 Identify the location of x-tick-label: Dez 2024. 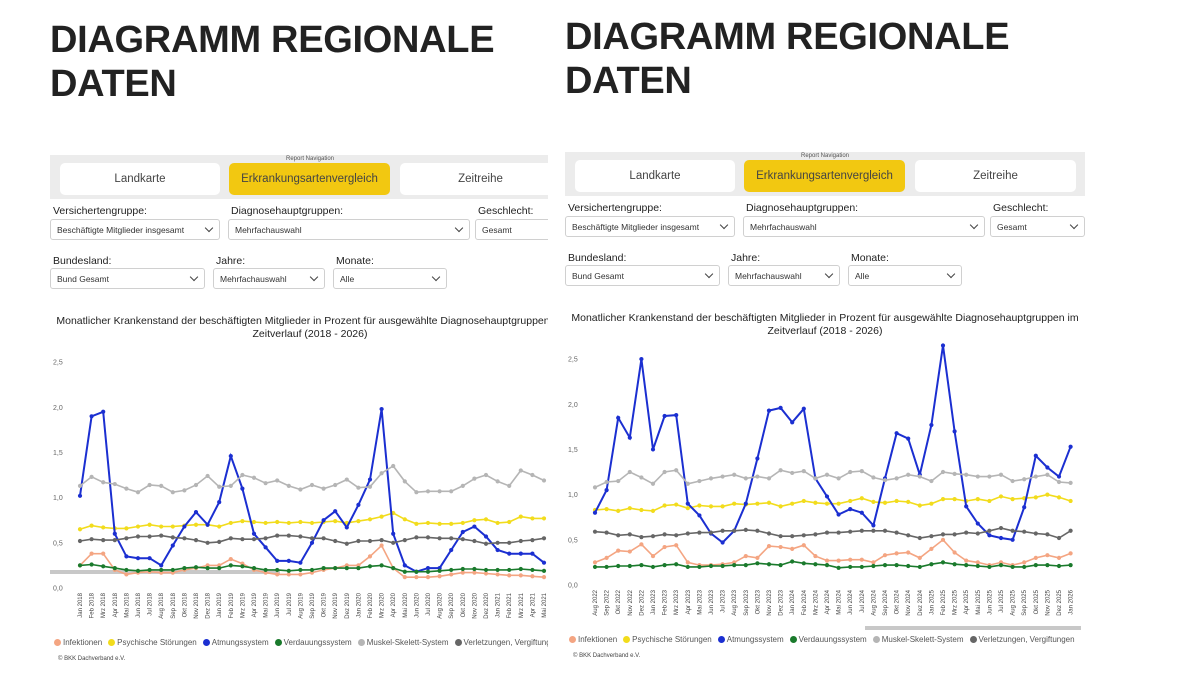
(921, 602).